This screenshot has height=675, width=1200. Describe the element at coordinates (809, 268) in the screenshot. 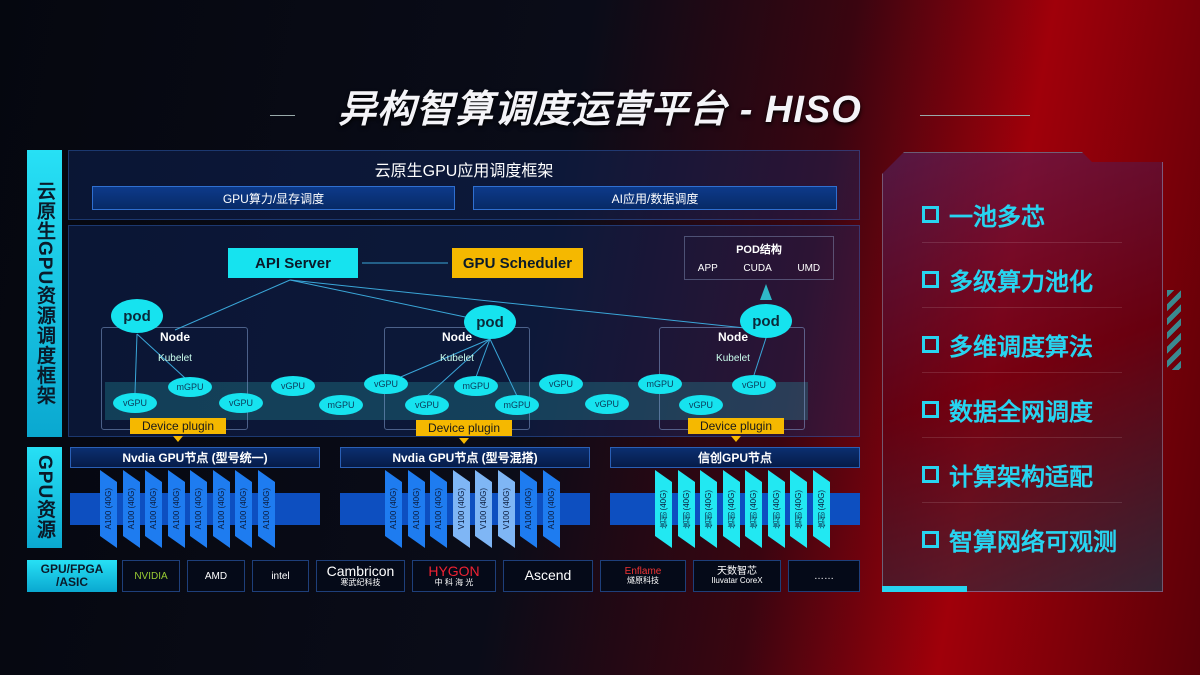

I see `pod-item-umd: UMD` at that location.